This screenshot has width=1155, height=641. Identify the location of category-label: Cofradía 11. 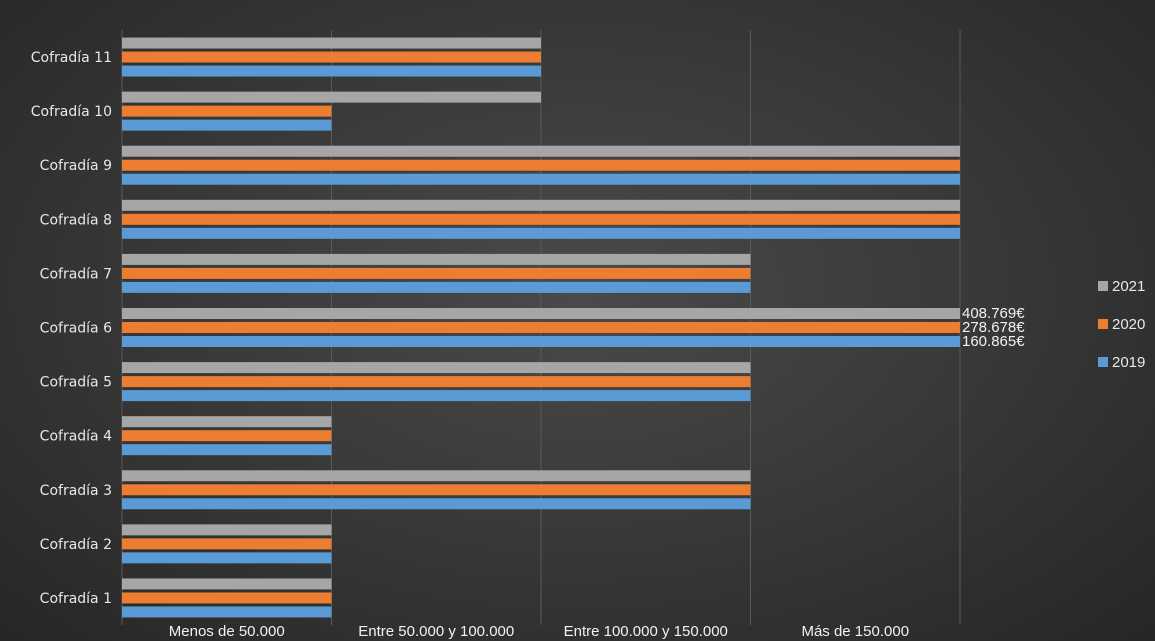
(71, 58).